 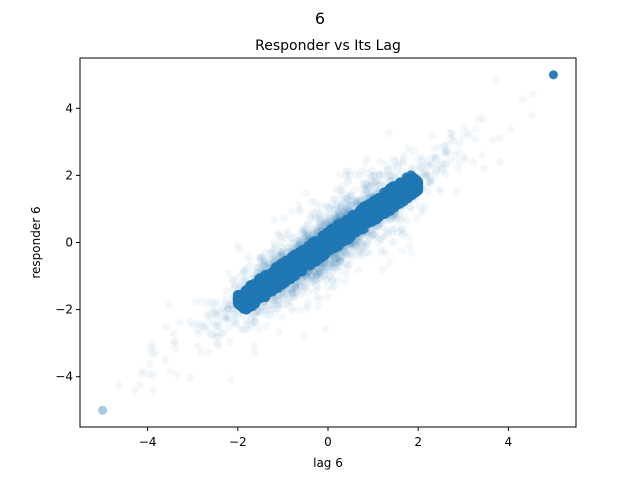 I want to click on x-tick-label: 2, so click(x=418, y=442).